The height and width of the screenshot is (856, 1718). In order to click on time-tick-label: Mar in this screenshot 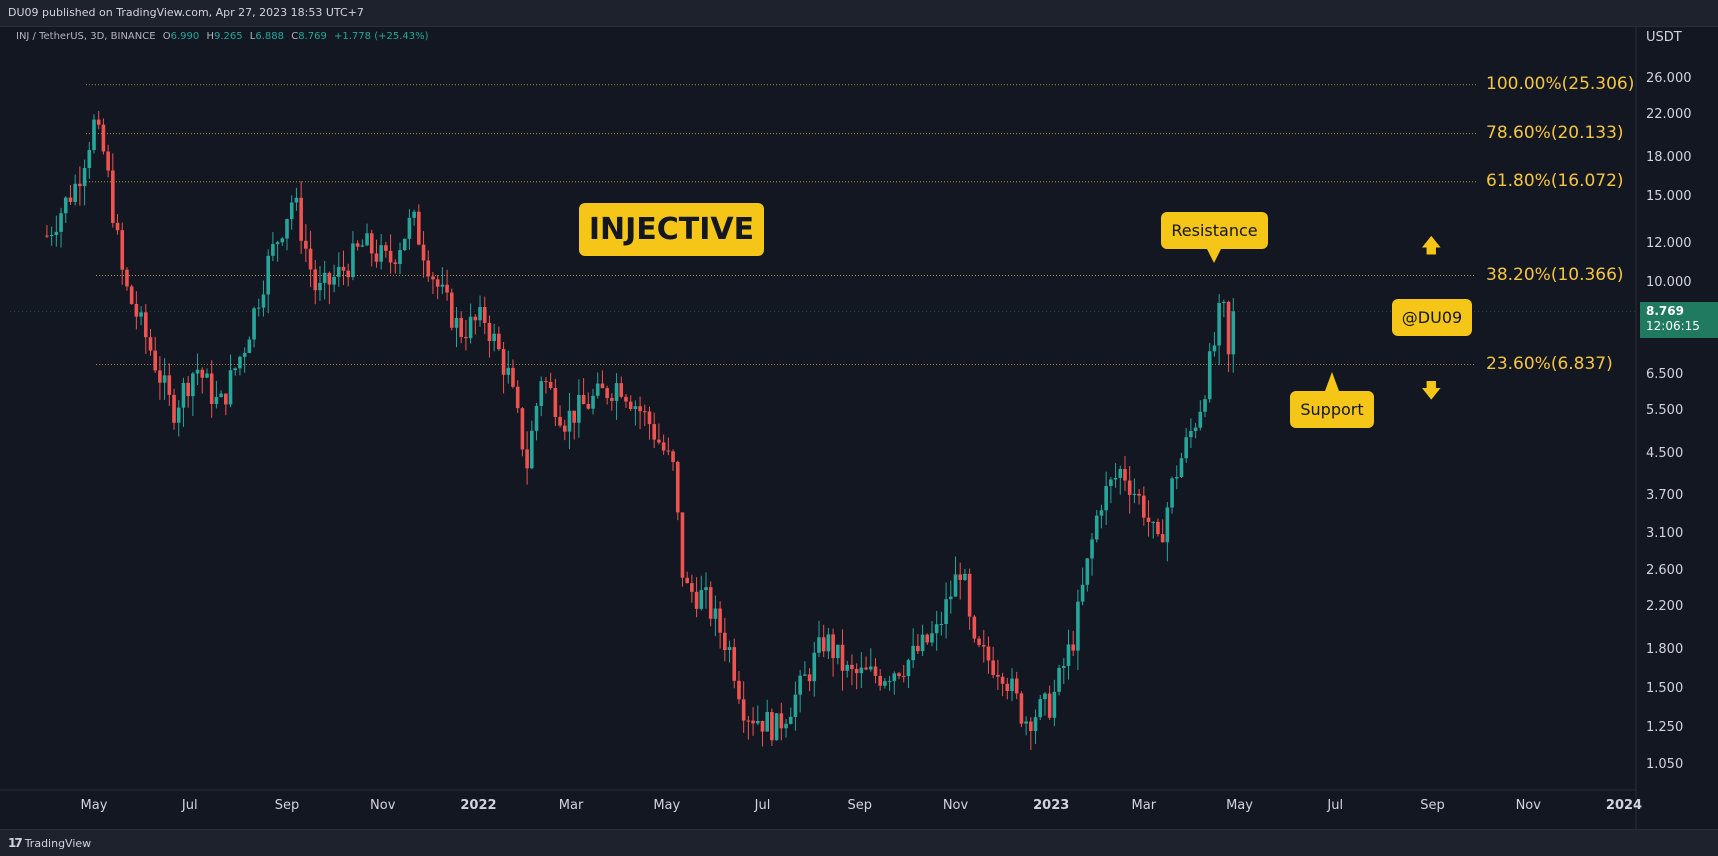, I will do `click(1144, 805)`.